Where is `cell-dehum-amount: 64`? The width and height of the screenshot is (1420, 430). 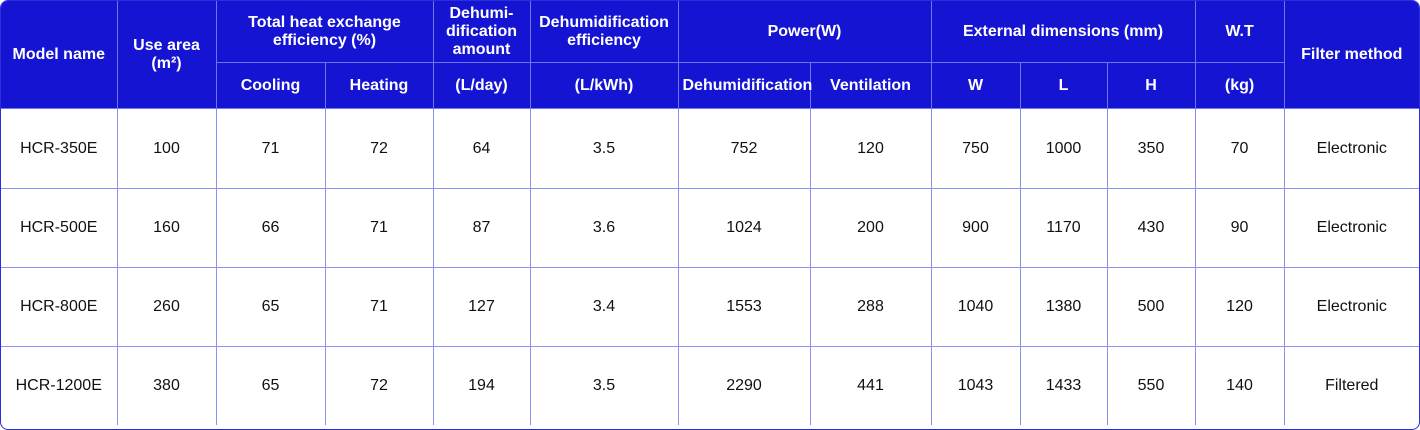 cell-dehum-amount: 64 is located at coordinates (481, 148).